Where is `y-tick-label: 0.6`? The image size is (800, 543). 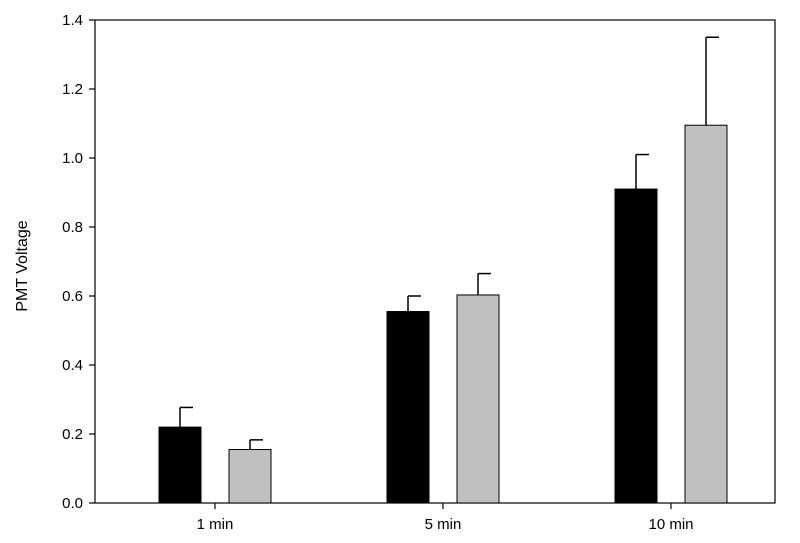 y-tick-label: 0.6 is located at coordinates (72, 296).